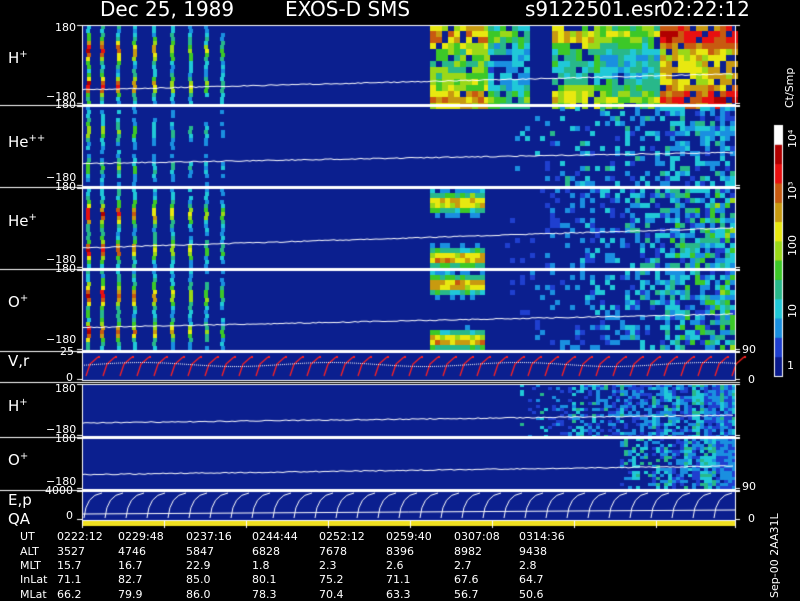 The image size is (800, 601). Describe the element at coordinates (531, 579) in the screenshot. I see `footer-cell: 64.7` at that location.